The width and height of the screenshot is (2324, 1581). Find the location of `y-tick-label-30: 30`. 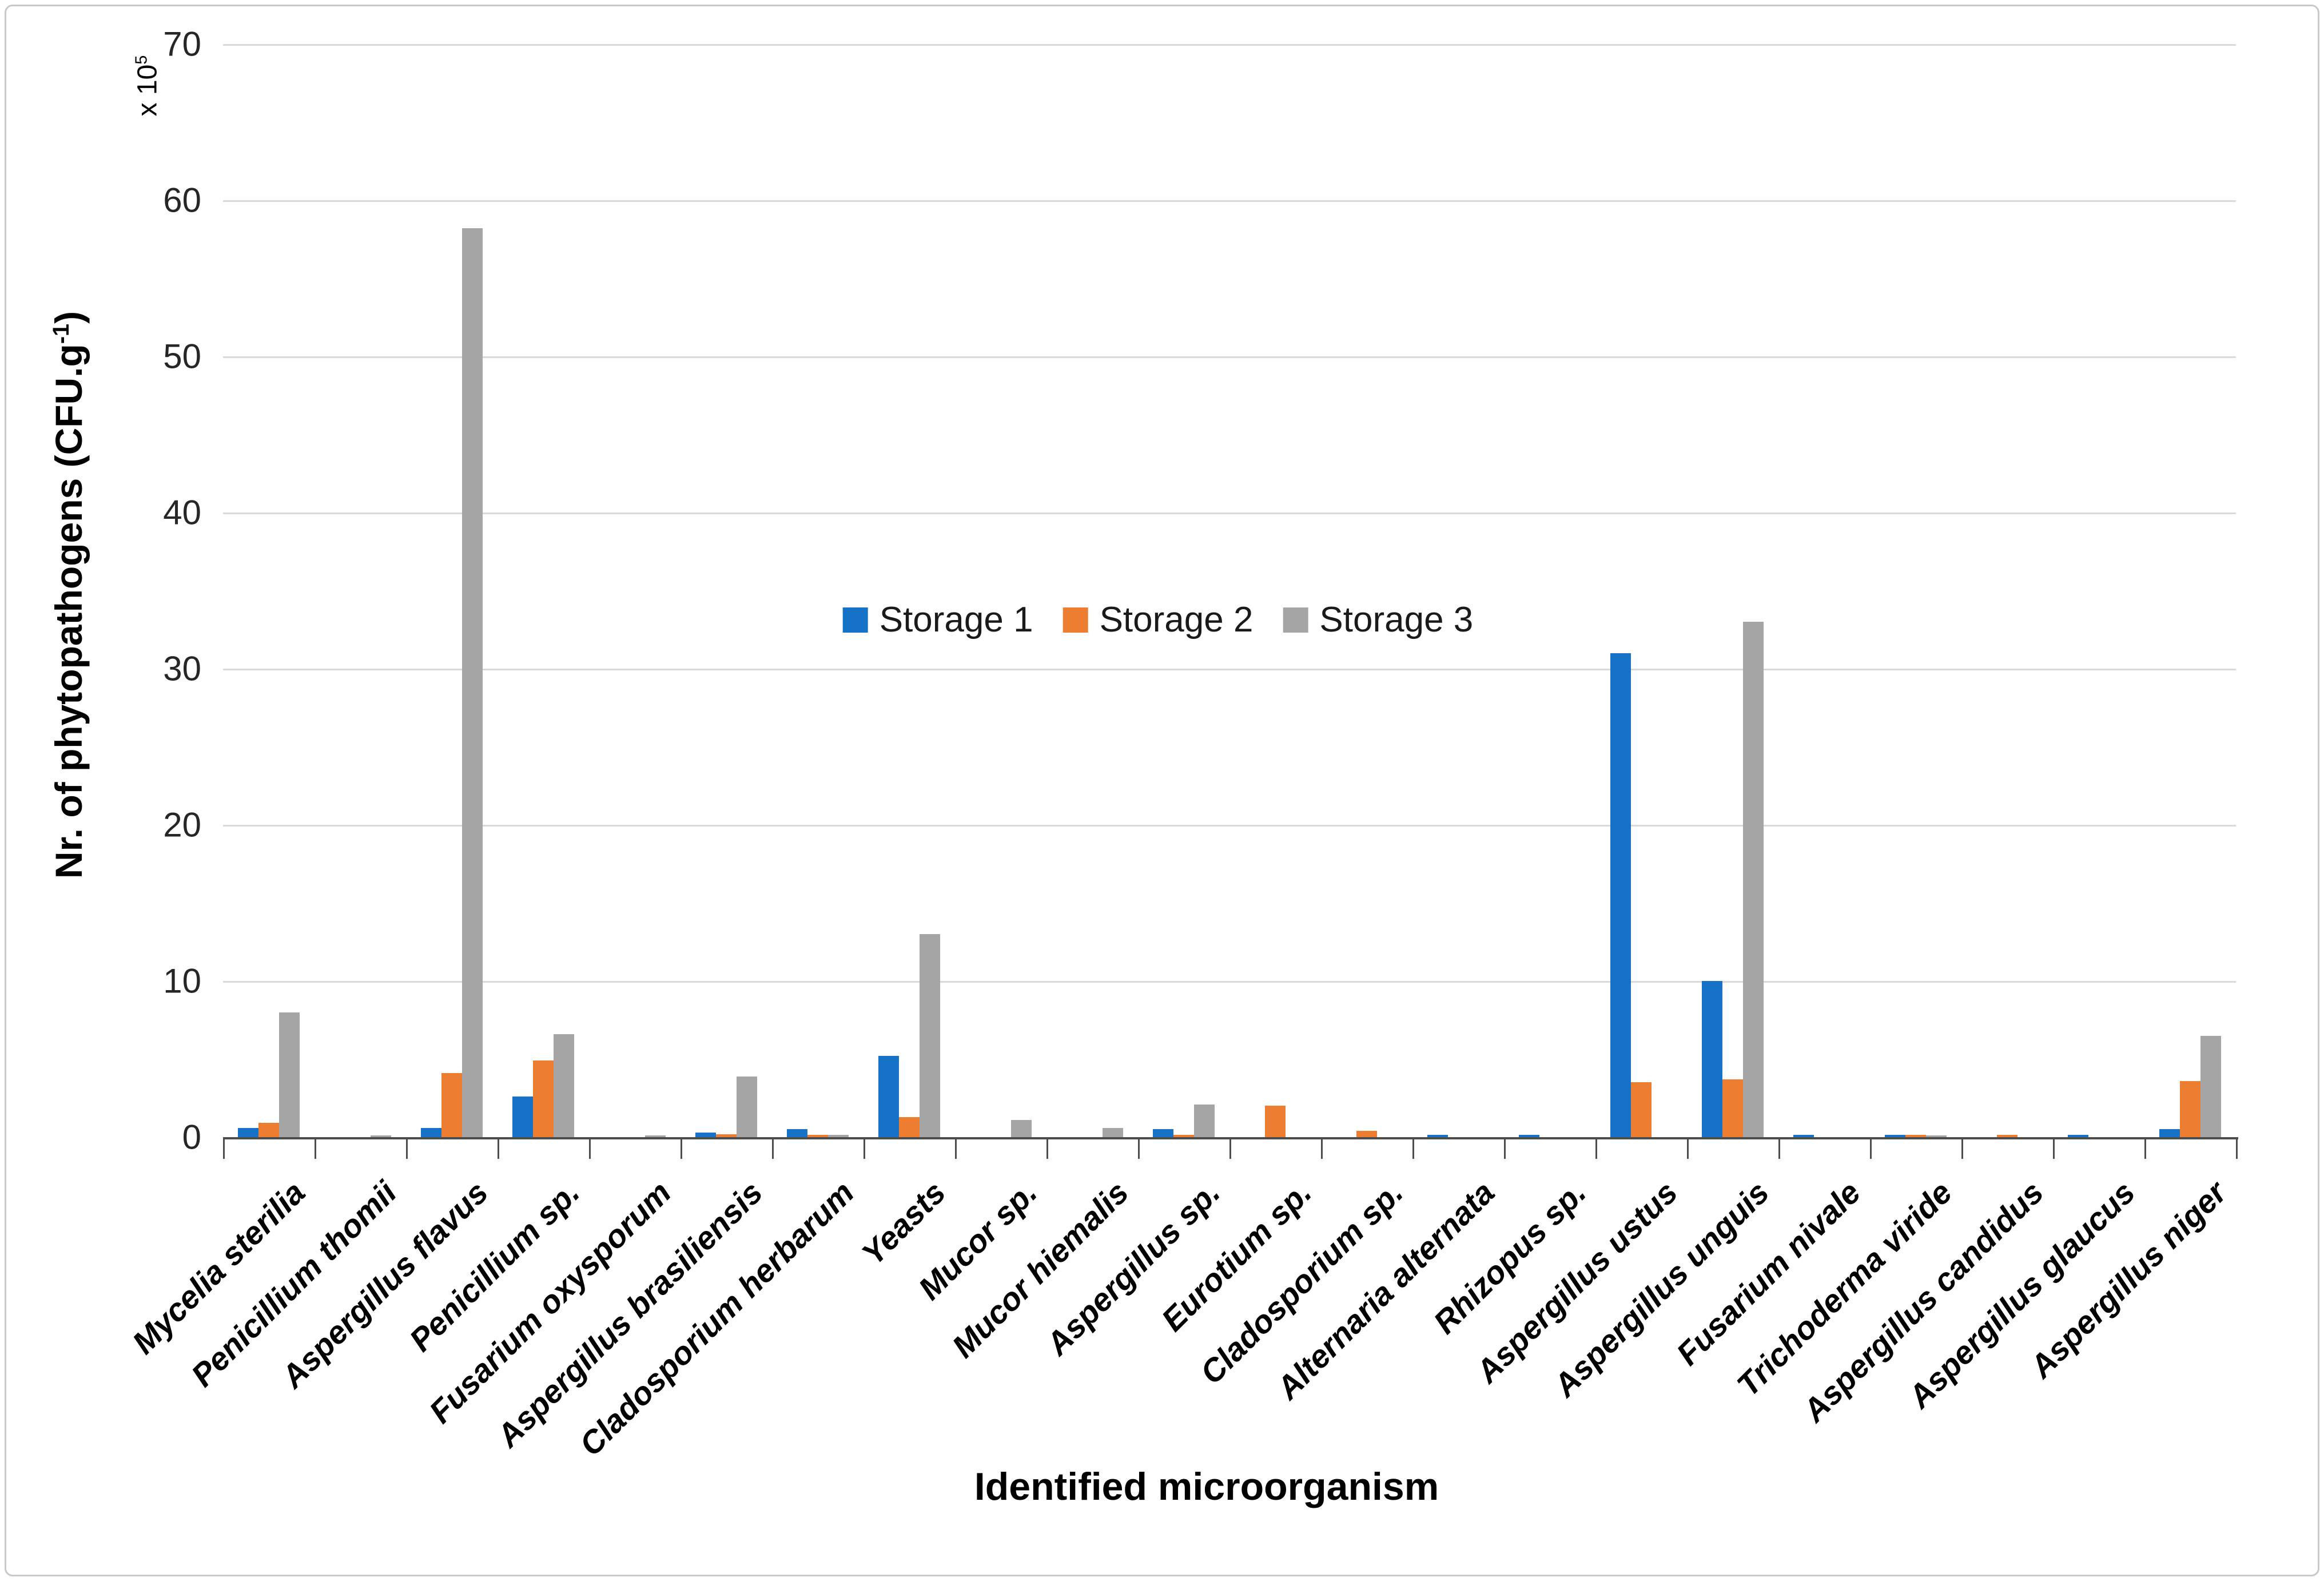

y-tick-label-30: 30 is located at coordinates (182, 668).